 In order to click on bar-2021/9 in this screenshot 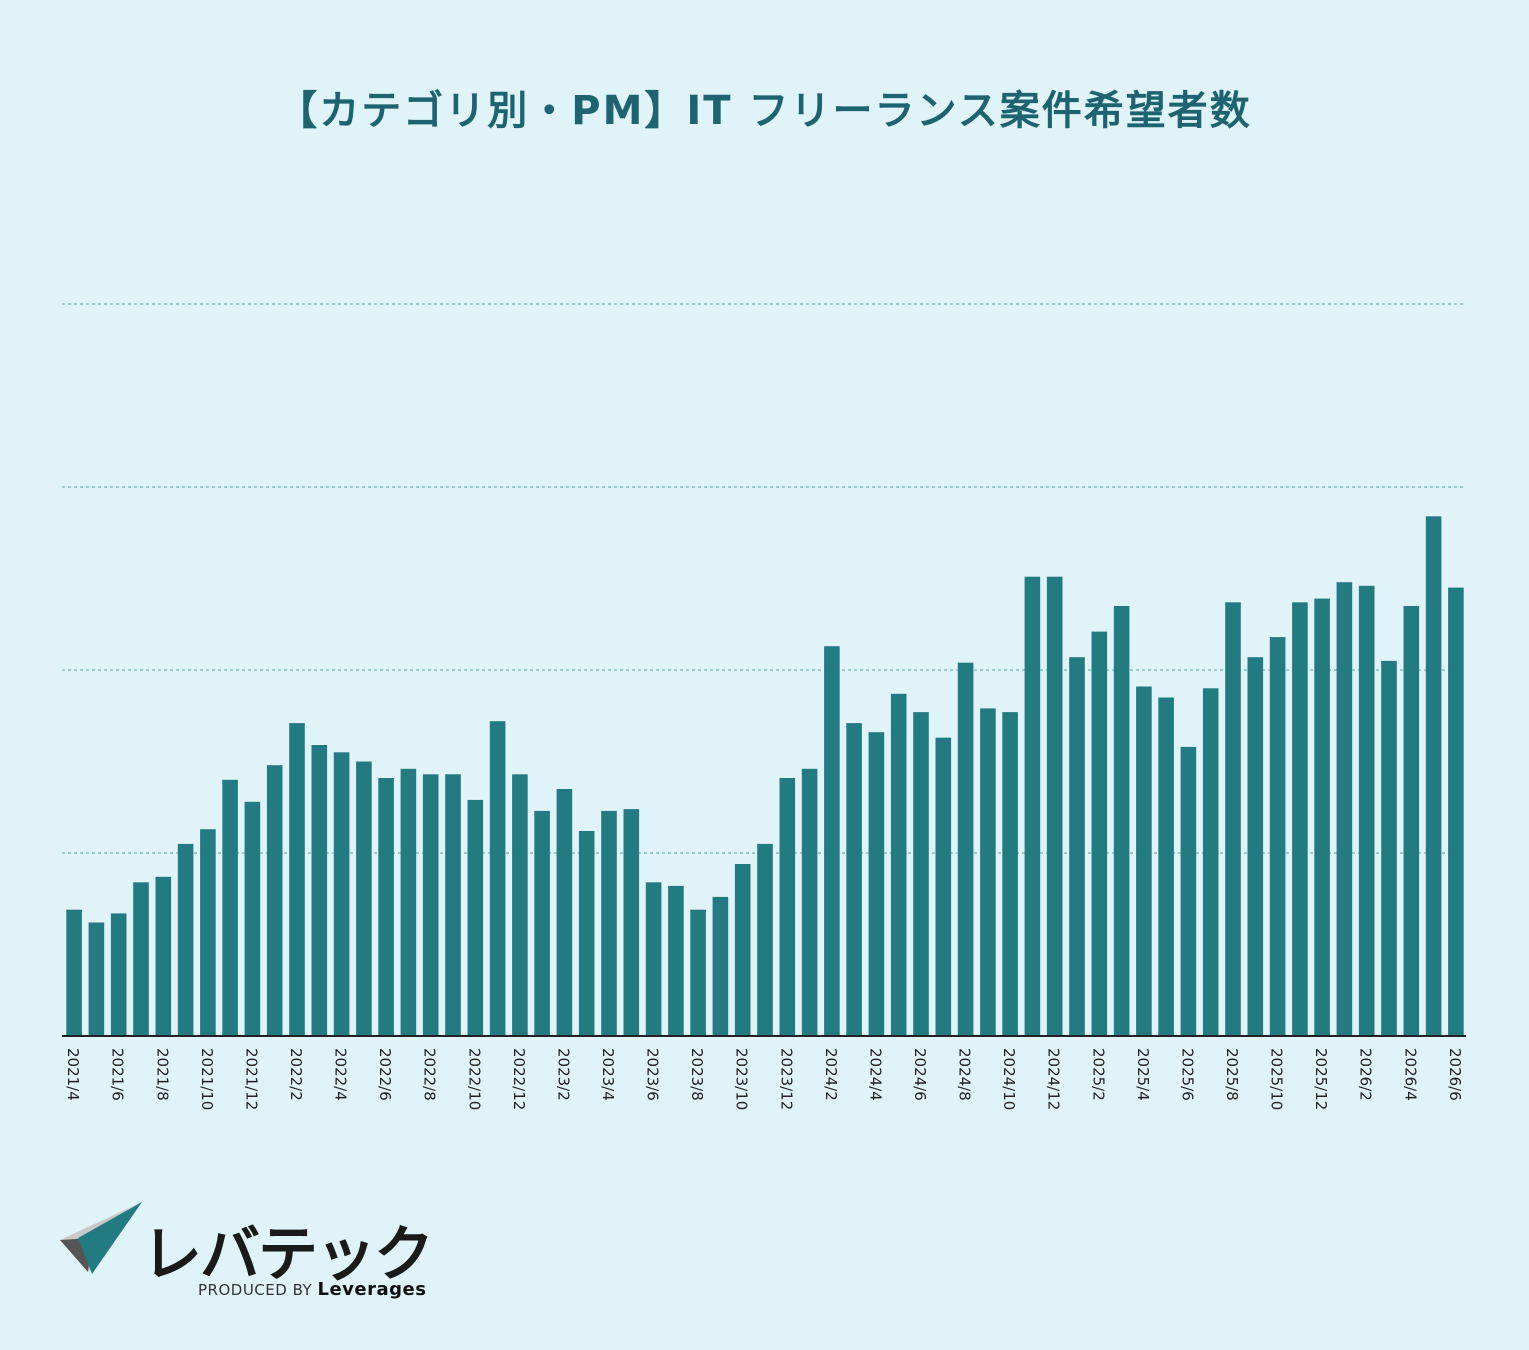, I will do `click(185, 939)`.